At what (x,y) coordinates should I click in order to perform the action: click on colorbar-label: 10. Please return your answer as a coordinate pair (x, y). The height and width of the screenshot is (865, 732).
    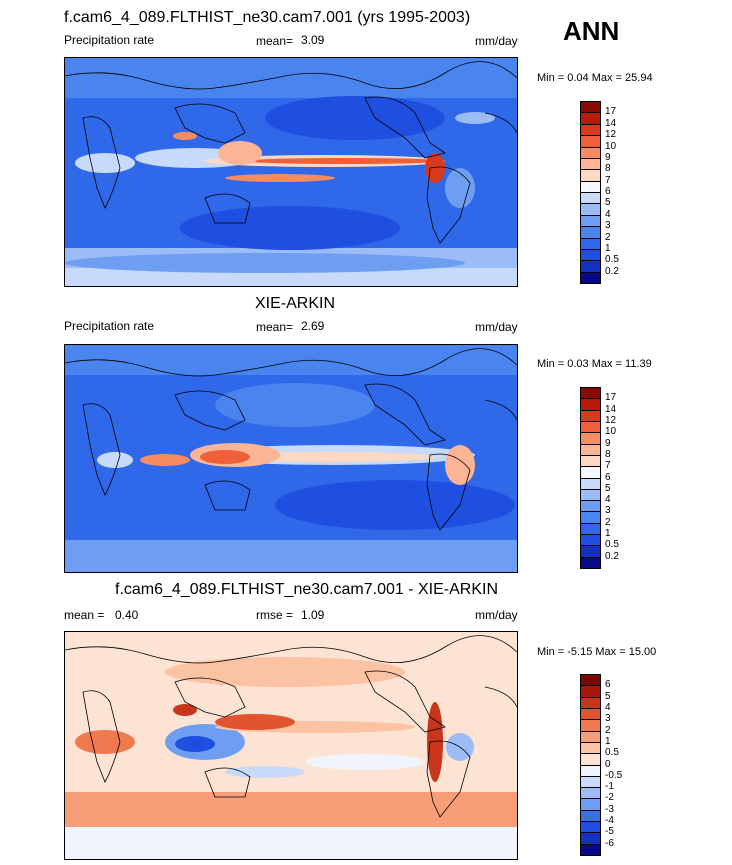
    Looking at the image, I should click on (611, 432).